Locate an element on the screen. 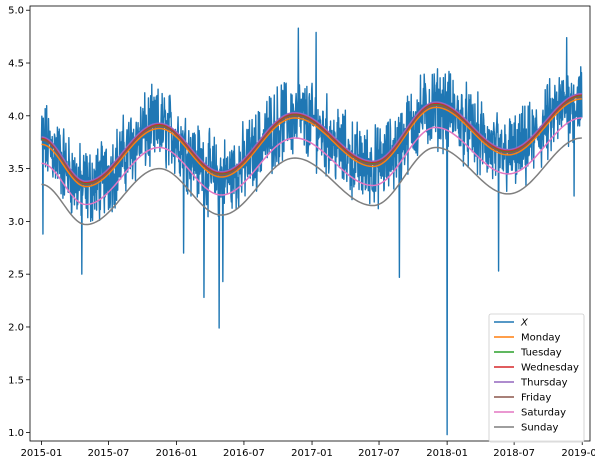  legend-label: Friday is located at coordinates (536, 398).